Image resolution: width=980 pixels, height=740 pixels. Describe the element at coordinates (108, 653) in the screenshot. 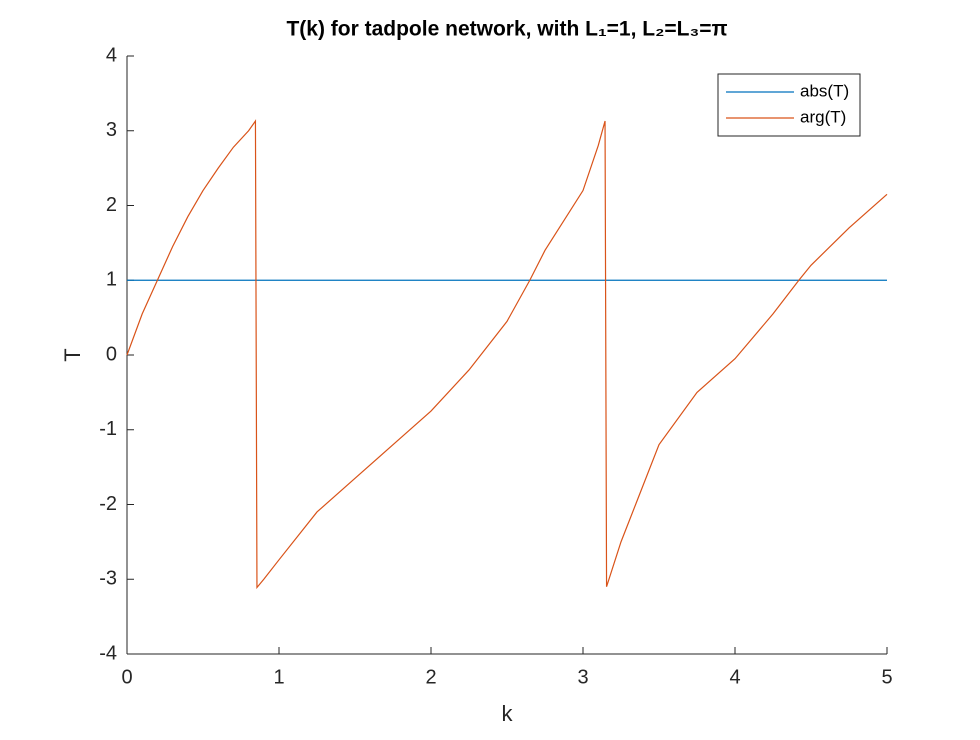

I see `y-tick-label: -4` at that location.